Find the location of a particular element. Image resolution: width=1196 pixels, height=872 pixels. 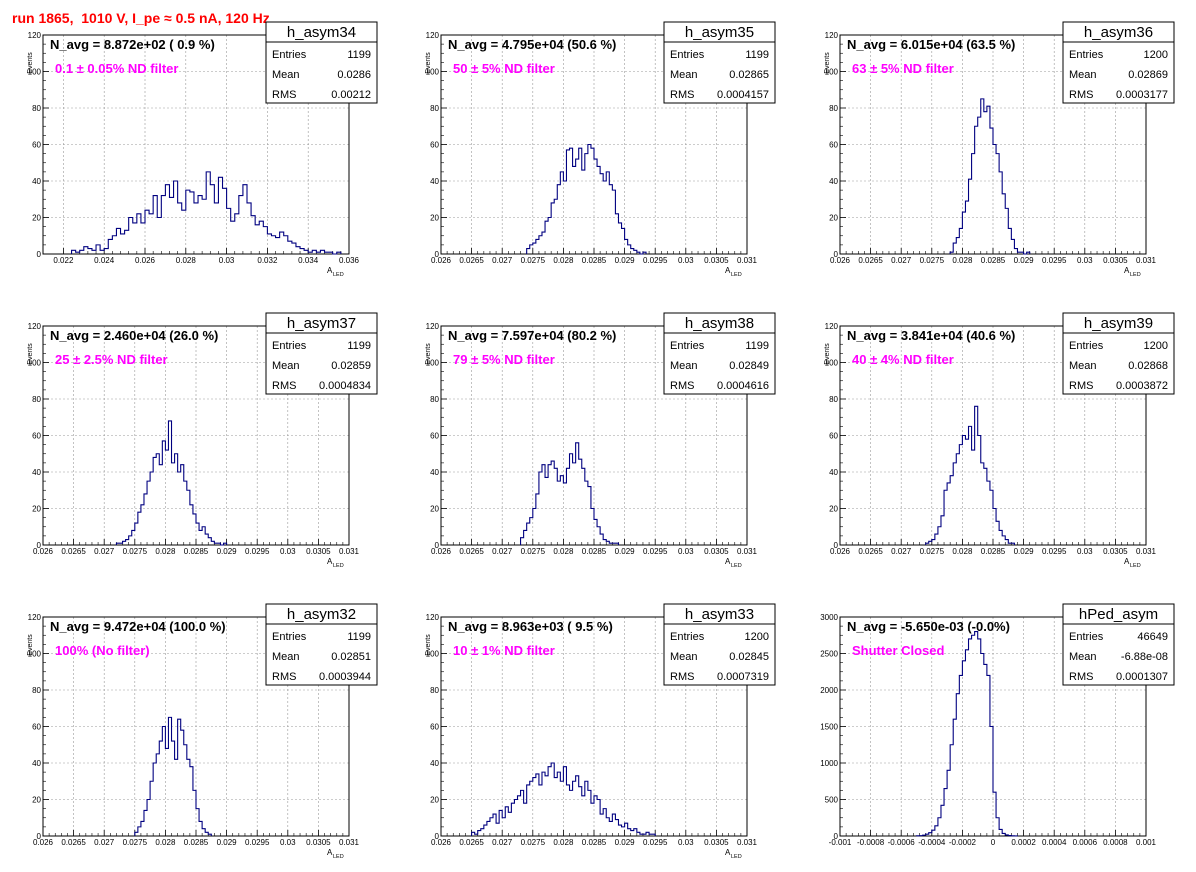

stats-value: 0.00212 is located at coordinates (351, 95).